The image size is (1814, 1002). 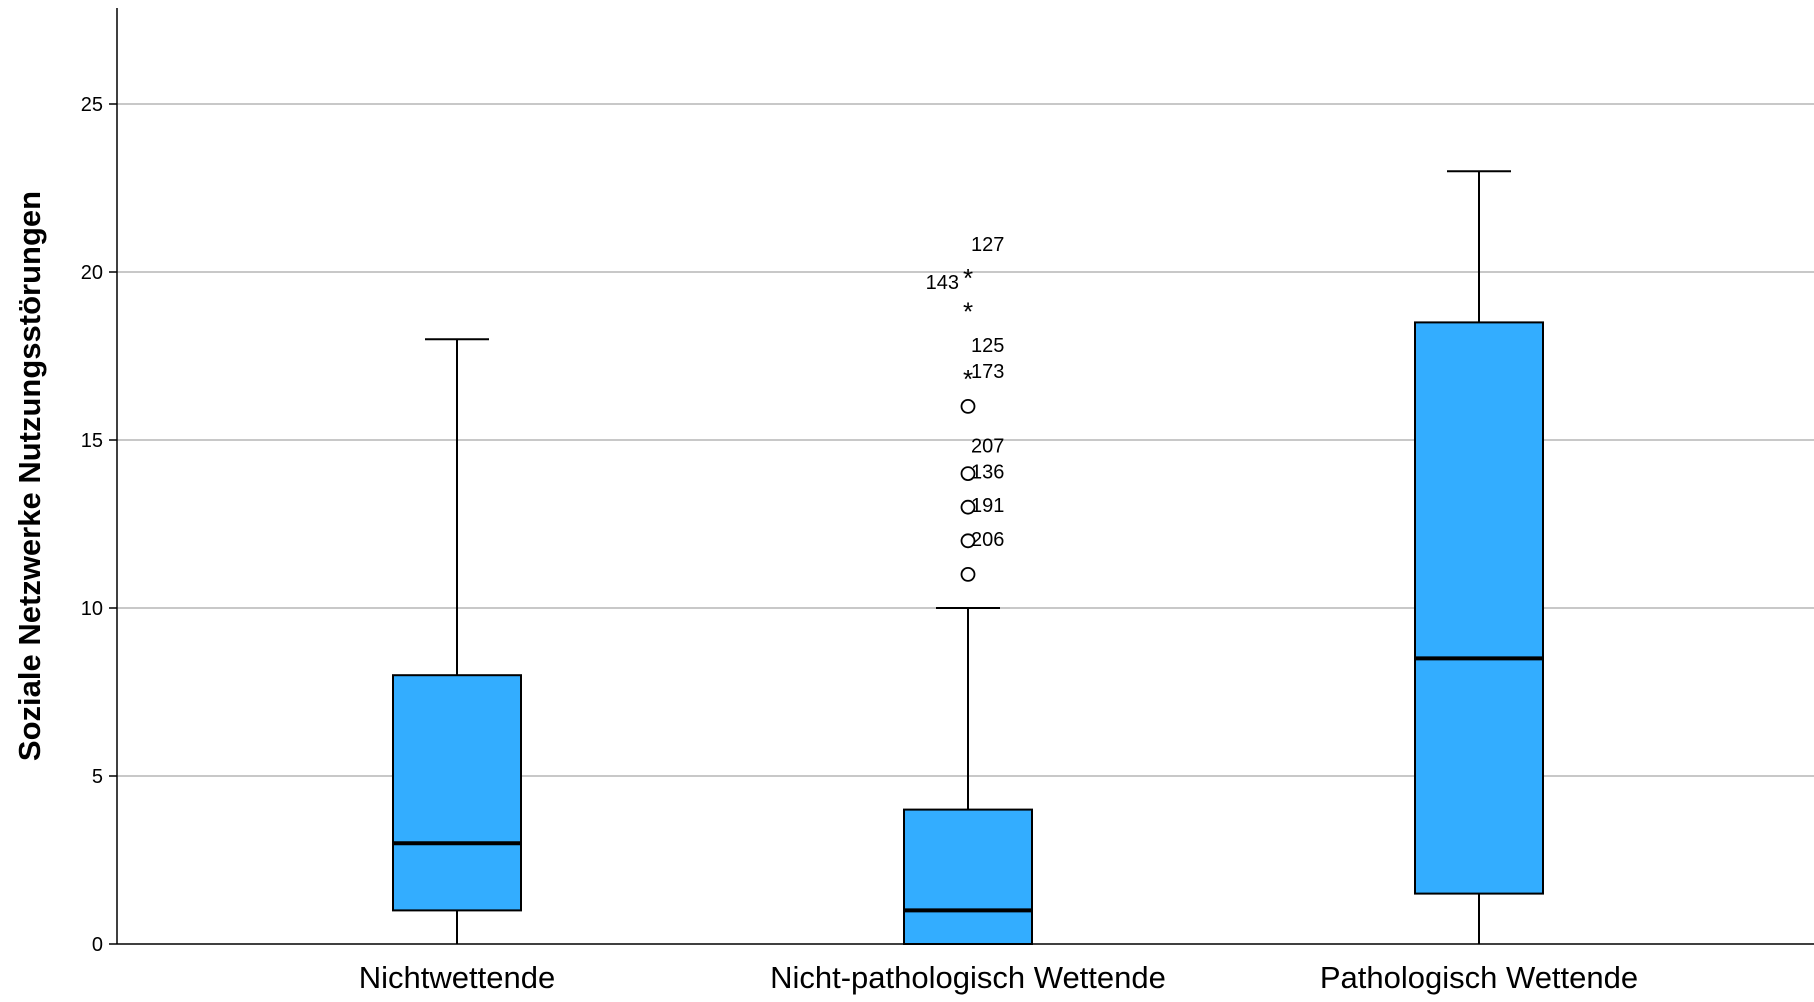 What do you see at coordinates (97, 777) in the screenshot?
I see `y-tick-label: 5` at bounding box center [97, 777].